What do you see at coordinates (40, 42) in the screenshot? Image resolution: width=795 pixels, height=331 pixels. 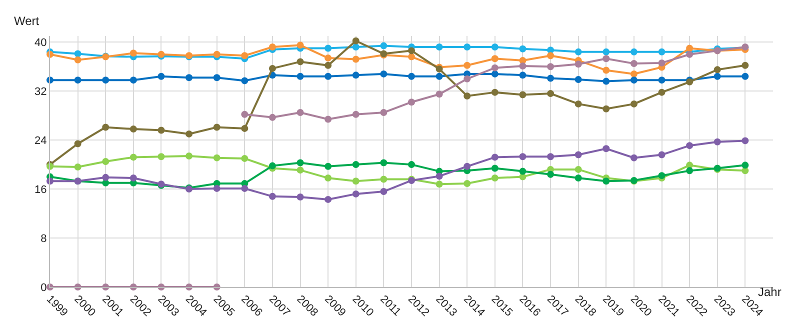 I see `y-tick-label: 40` at bounding box center [40, 42].